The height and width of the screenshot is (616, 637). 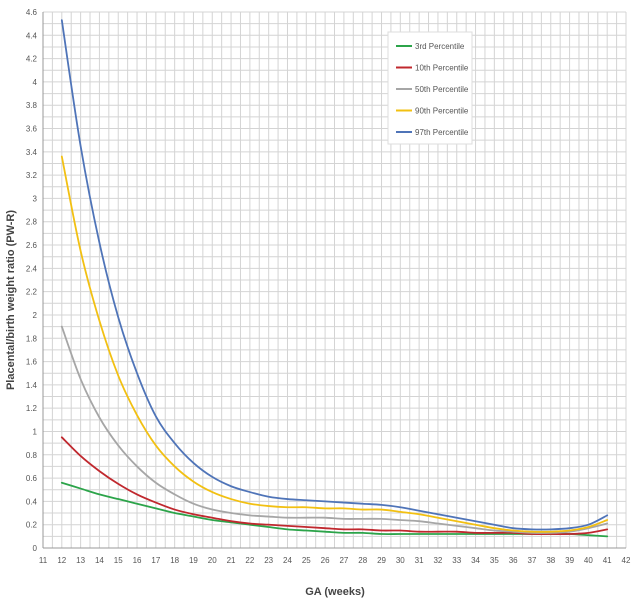 I want to click on y-tick-label: 0.8, so click(x=32, y=455).